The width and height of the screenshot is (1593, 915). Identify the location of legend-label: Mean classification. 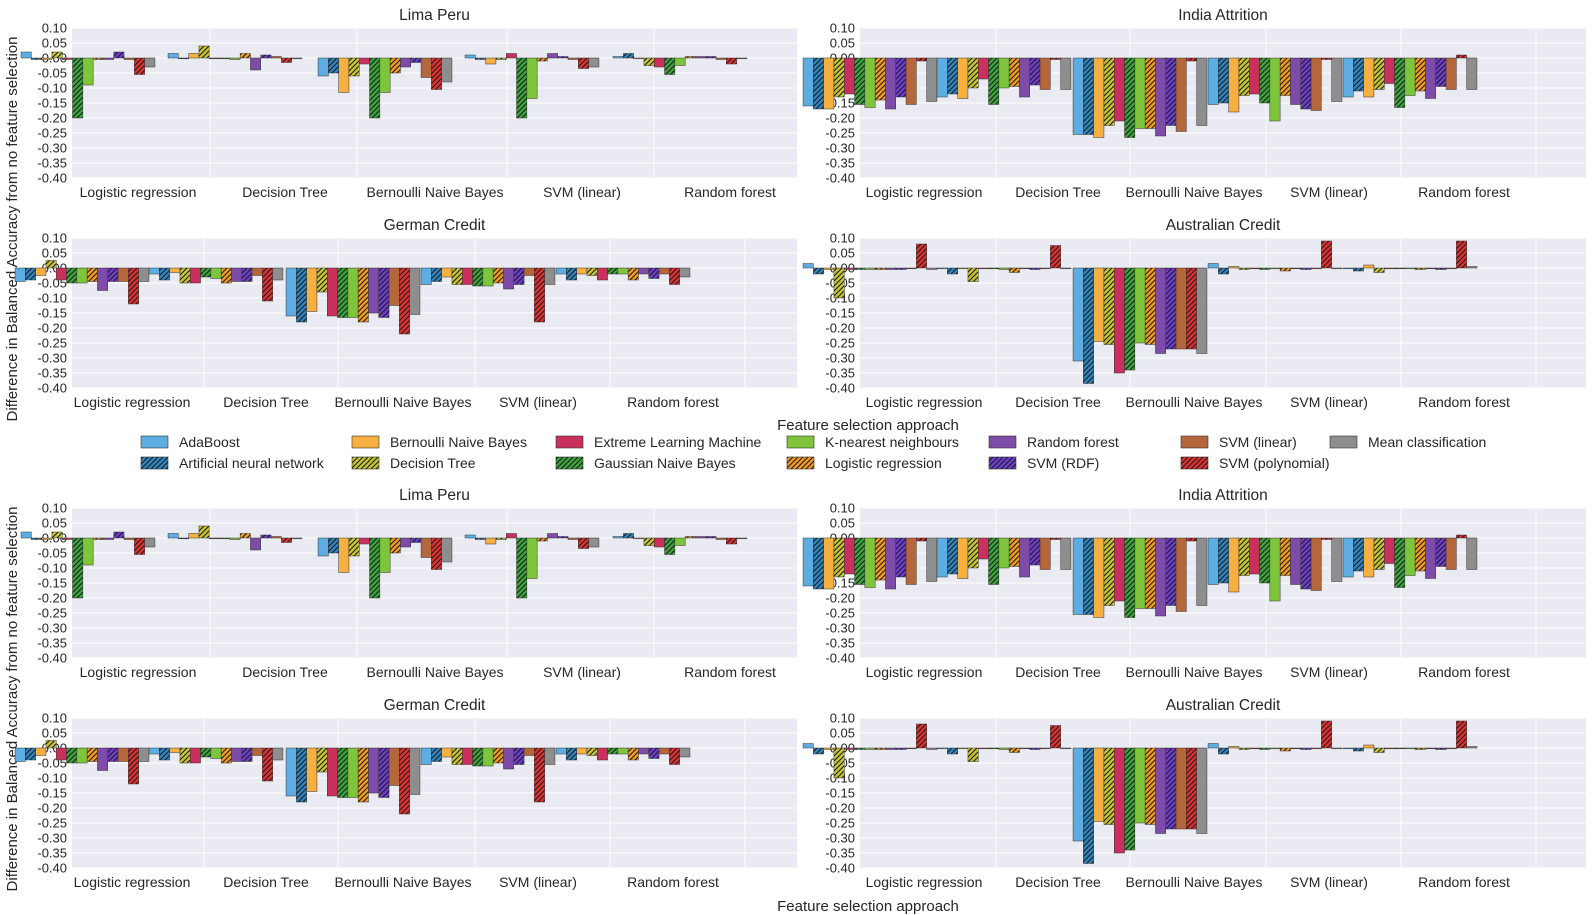
(1427, 442).